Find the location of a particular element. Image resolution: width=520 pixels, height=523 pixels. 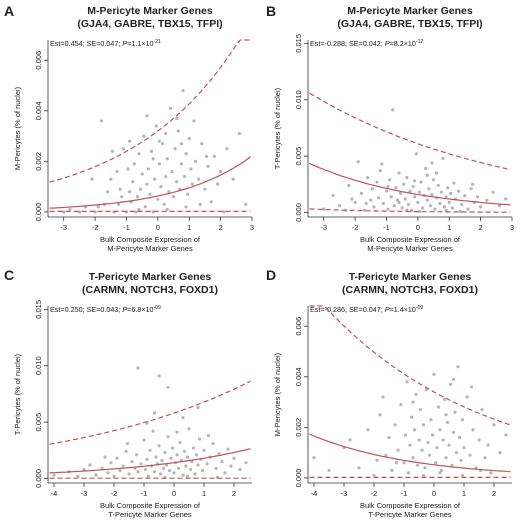

y-axis-label: M-Pericytes (% of nuclei) is located at coordinates (277, 394).